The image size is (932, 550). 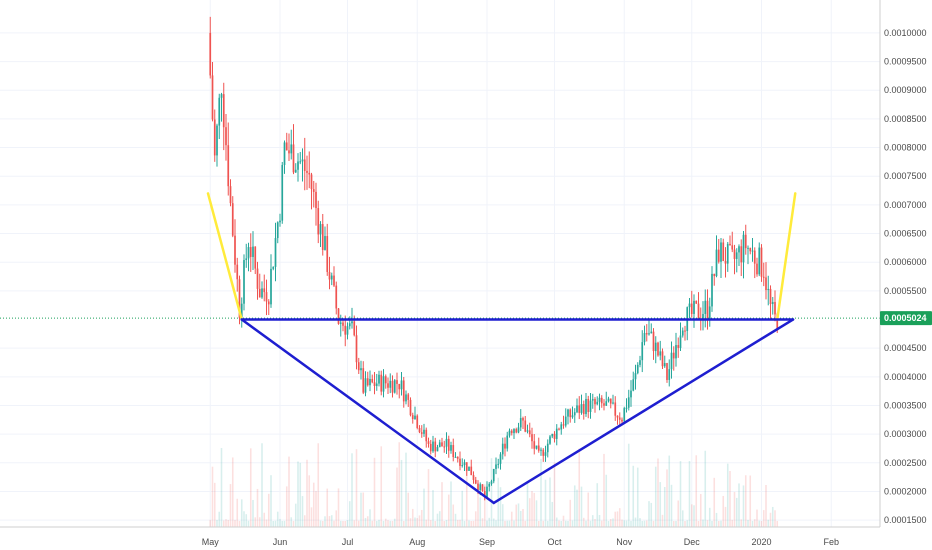 What do you see at coordinates (520, 542) in the screenshot?
I see `time-axis: May Jun Jul Aug Sep Oct Nov Dec 2020 Feb` at bounding box center [520, 542].